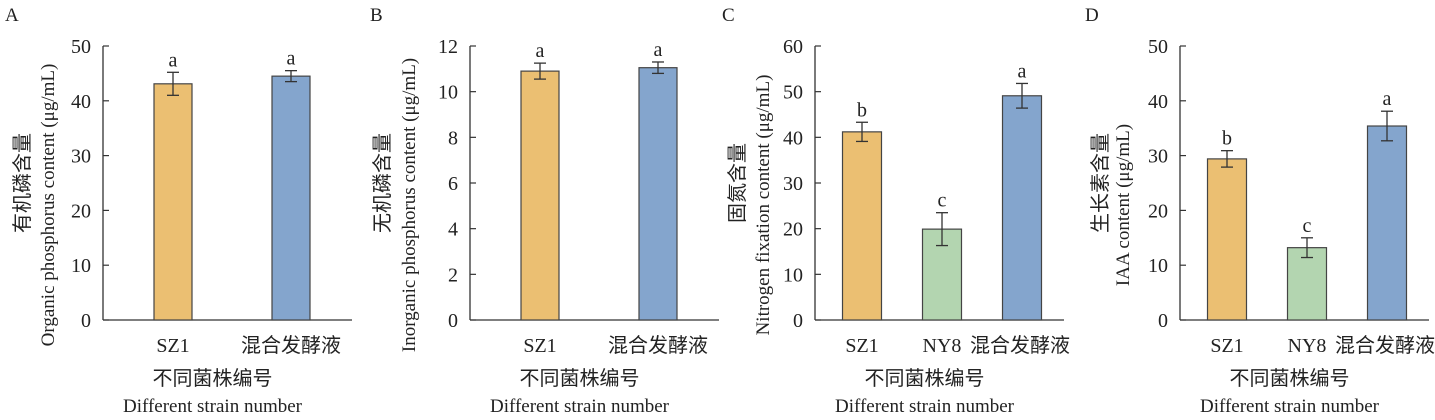 Image resolution: width=1435 pixels, height=420 pixels. I want to click on y-tick-label: 8, so click(453, 138).